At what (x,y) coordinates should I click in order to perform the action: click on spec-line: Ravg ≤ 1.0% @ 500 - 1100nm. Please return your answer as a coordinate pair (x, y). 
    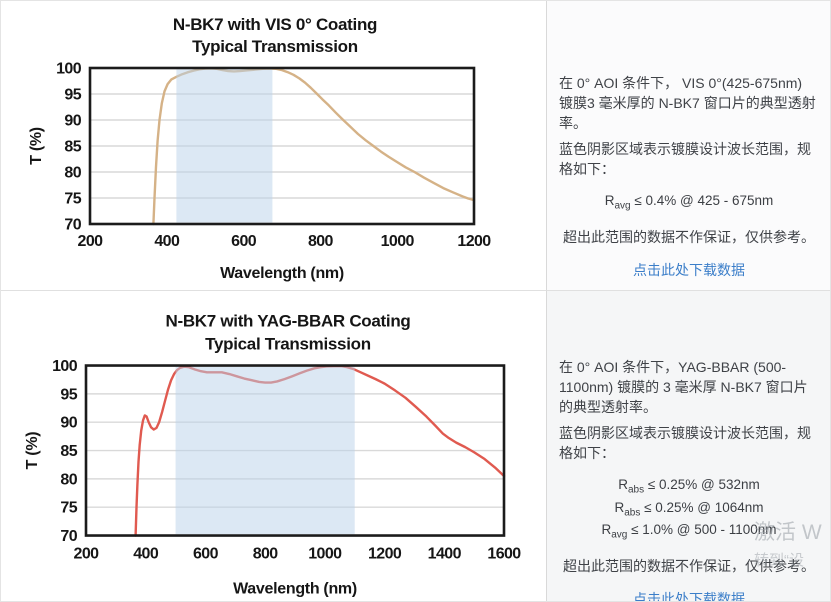
    Looking at the image, I should click on (689, 532).